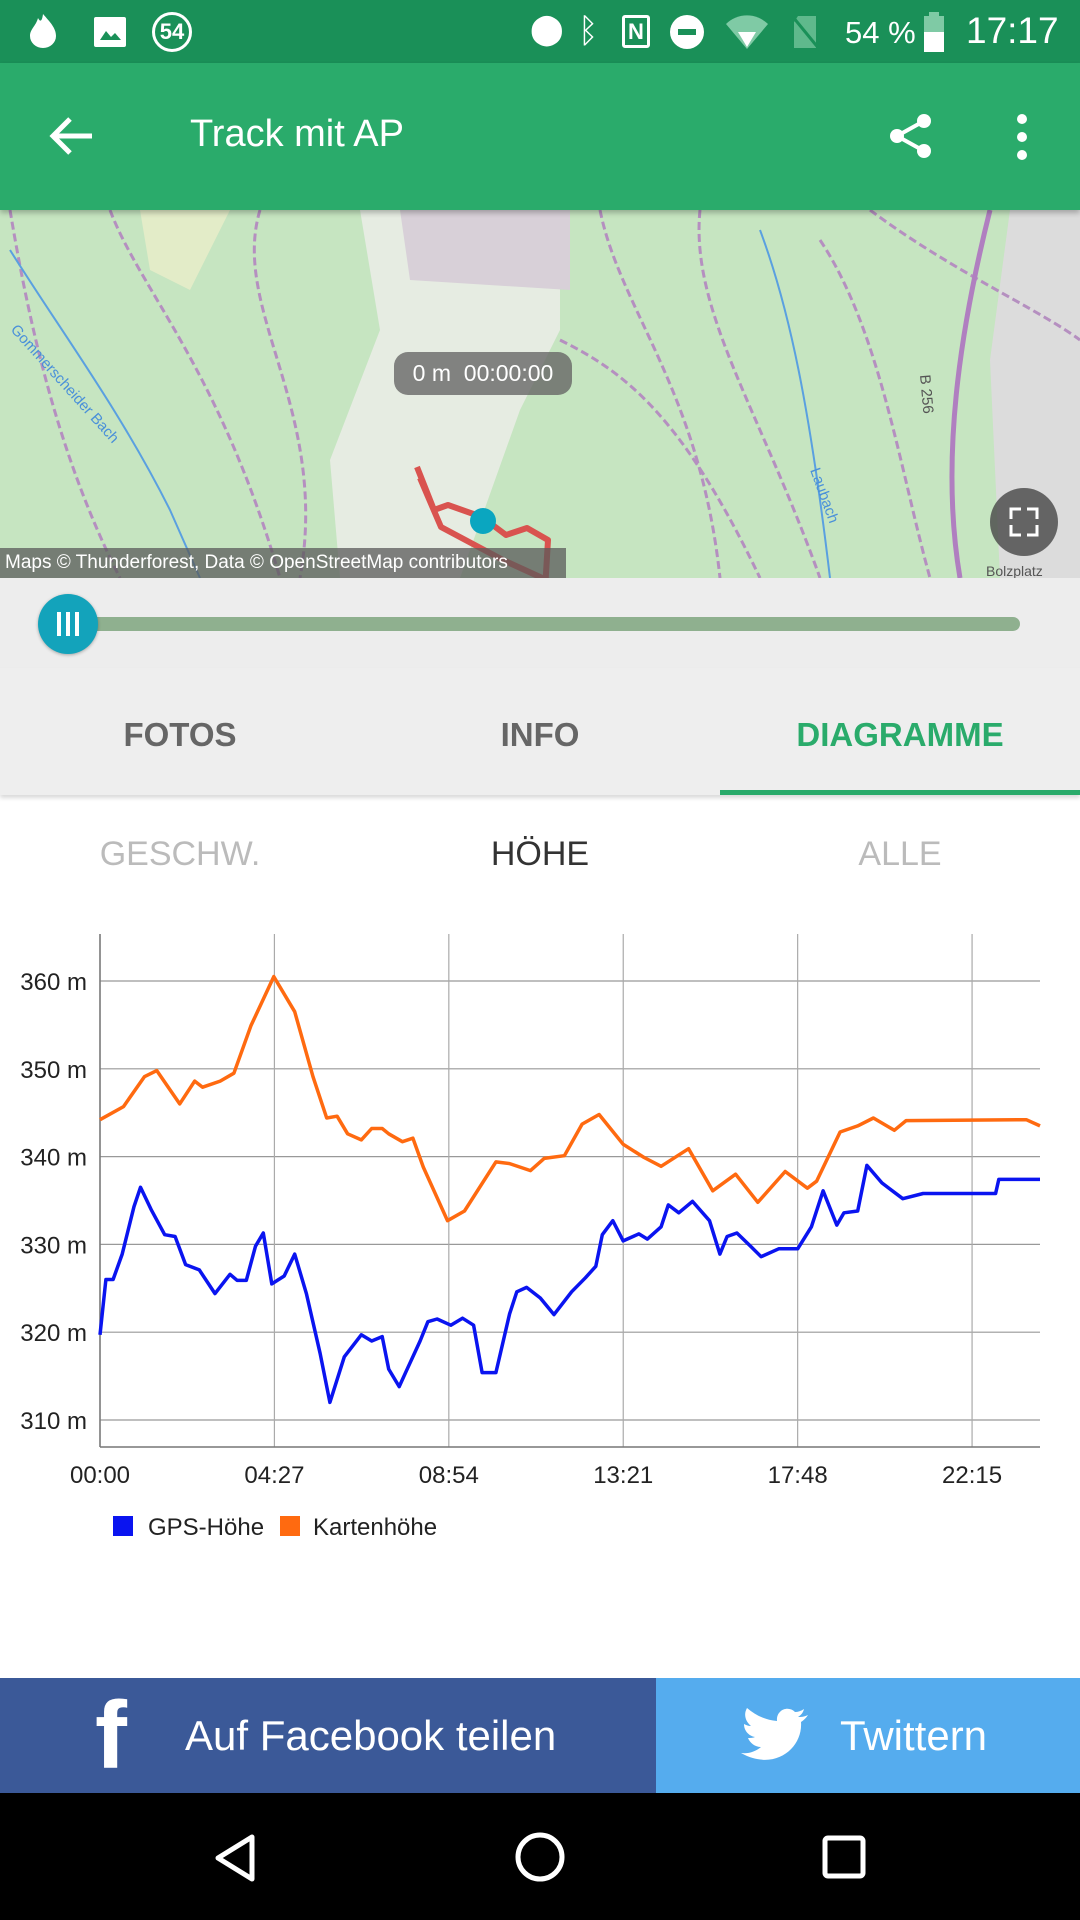 This screenshot has width=1080, height=1920. I want to click on bluetooth-icon: ᛒ, so click(588, 31).